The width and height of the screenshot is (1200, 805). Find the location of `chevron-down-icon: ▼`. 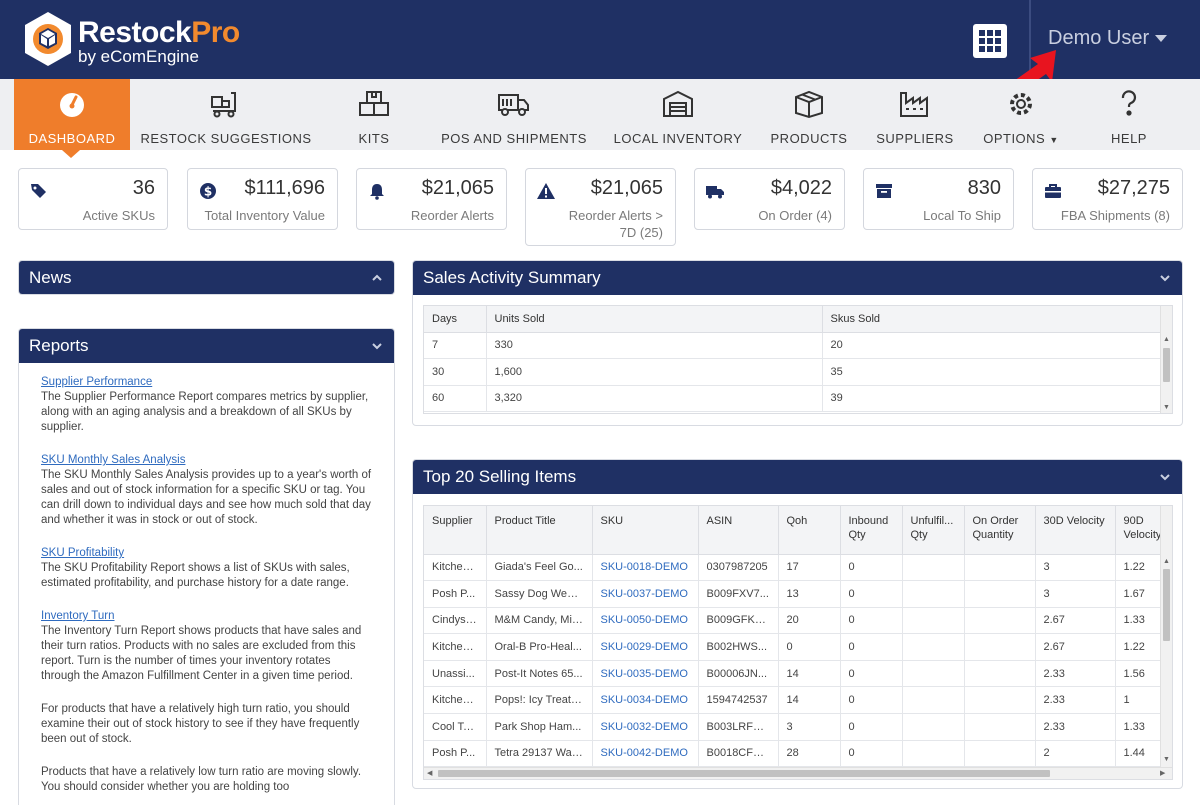

chevron-down-icon: ▼ is located at coordinates (1054, 140).